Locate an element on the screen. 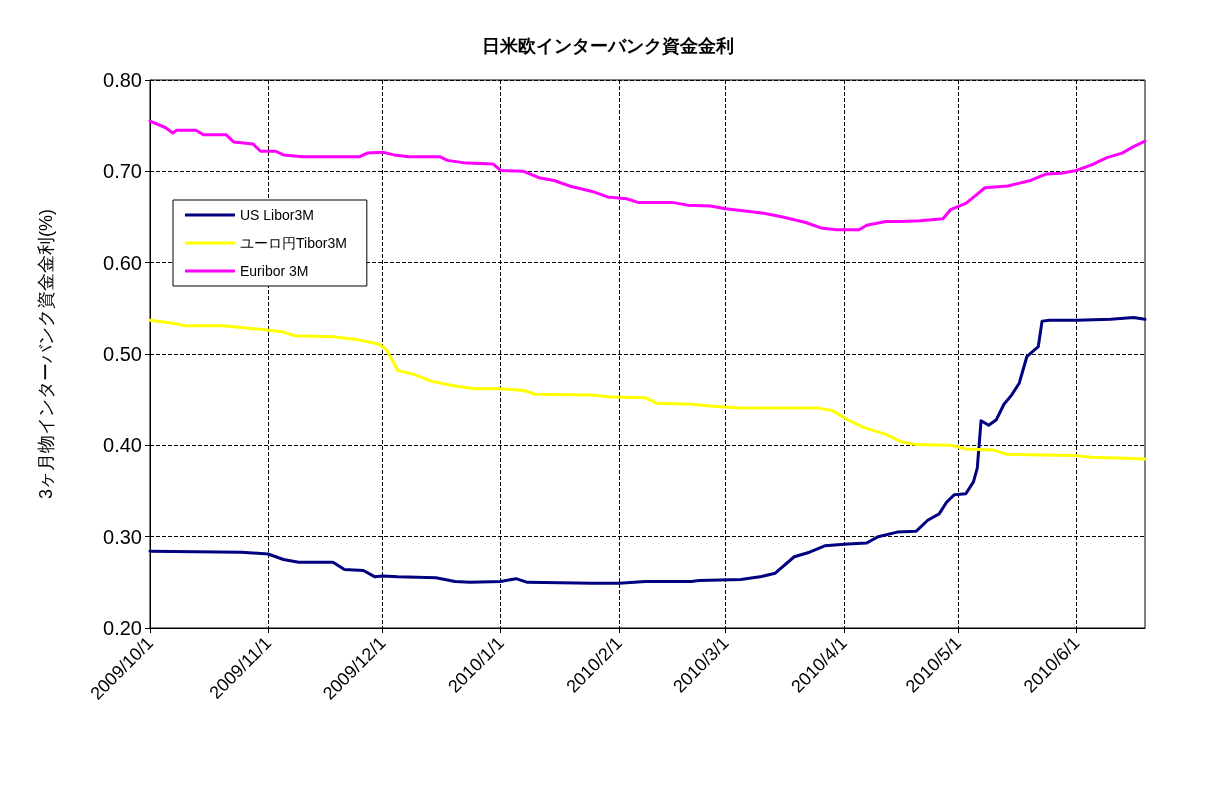 The image size is (1215, 788). y-tick-label: 0.20 is located at coordinates (122, 628).